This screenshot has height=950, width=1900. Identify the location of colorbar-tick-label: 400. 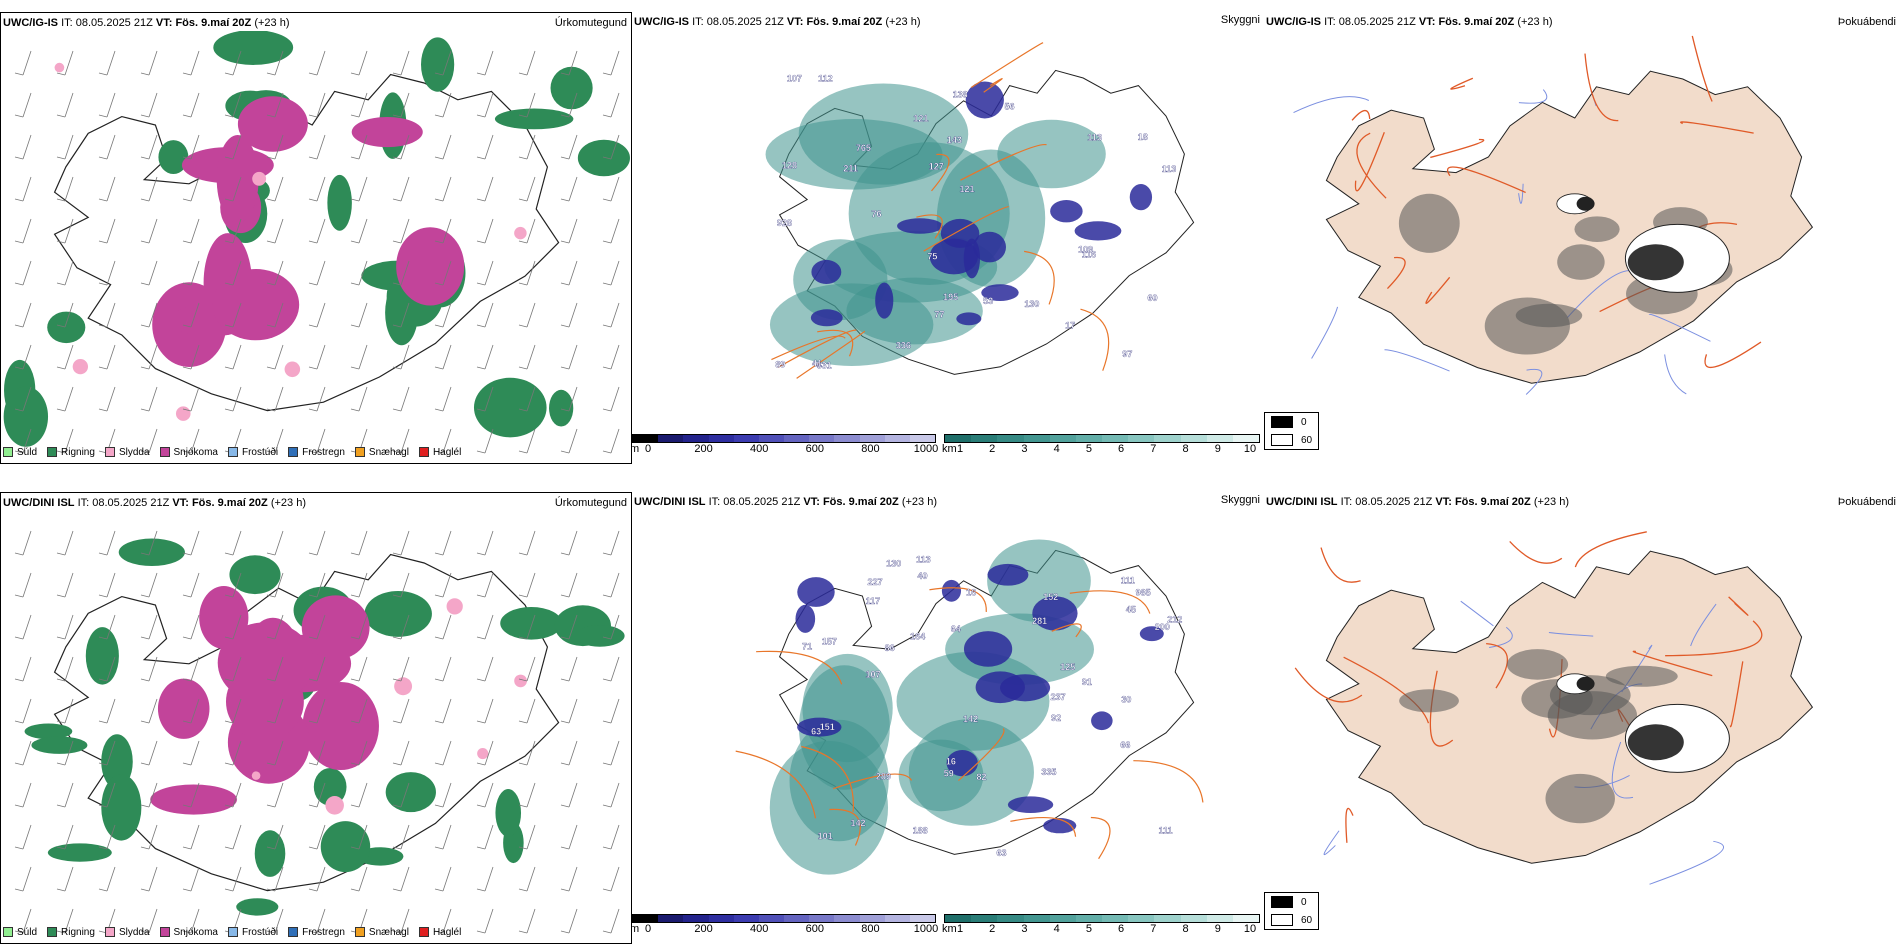
(759, 449).